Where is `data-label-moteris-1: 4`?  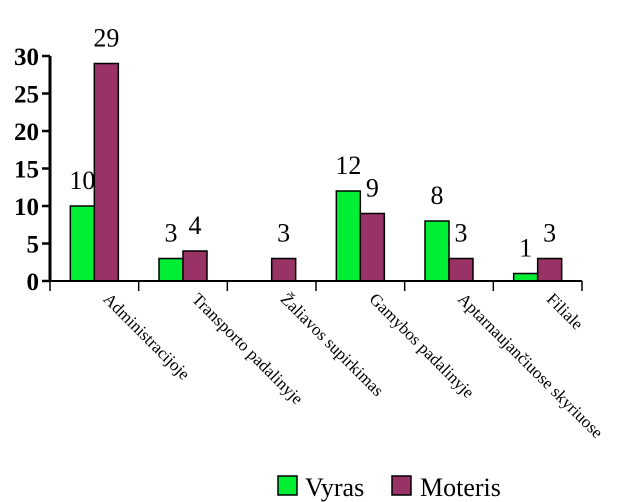
data-label-moteris-1: 4 is located at coordinates (195, 225).